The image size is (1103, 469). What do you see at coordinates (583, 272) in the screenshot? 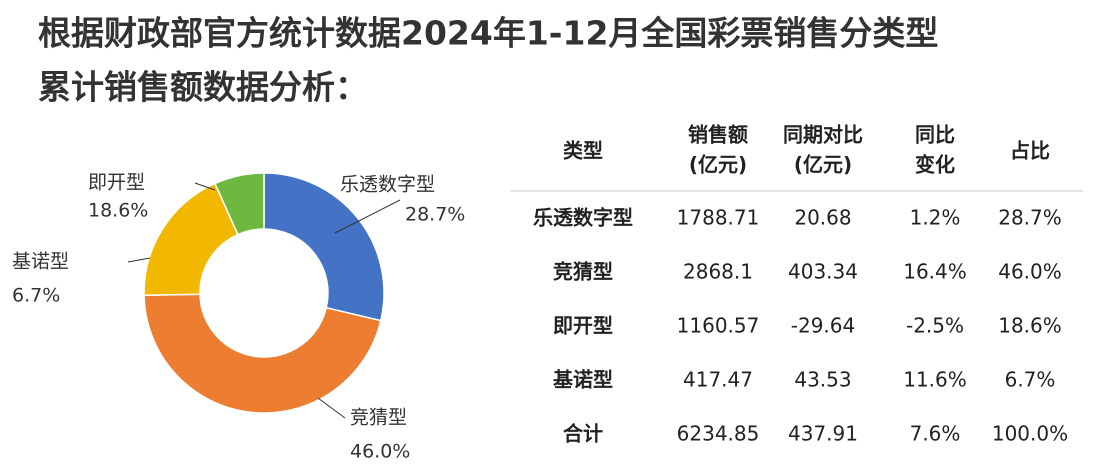
I see `row-label: 竞猜型` at bounding box center [583, 272].